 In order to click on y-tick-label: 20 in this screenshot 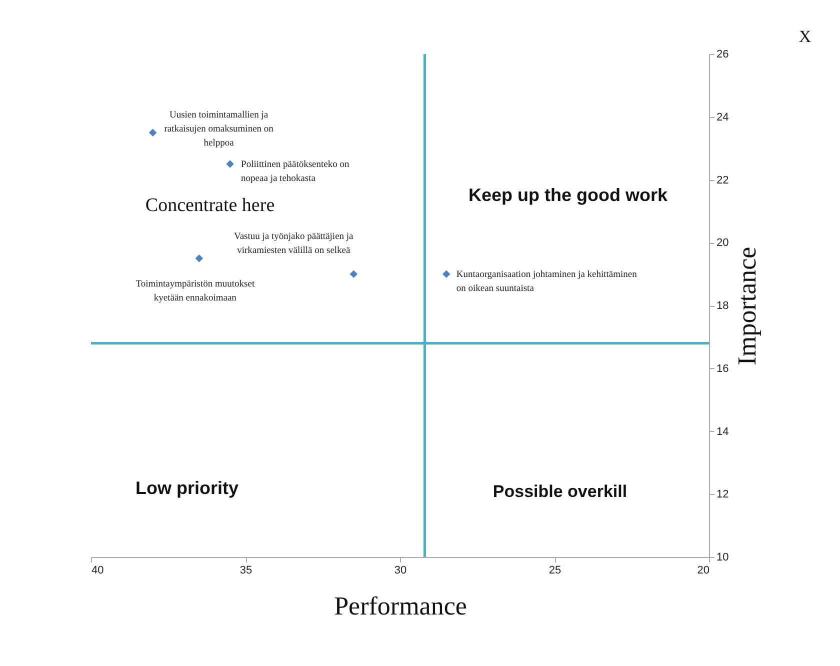, I will do `click(722, 243)`.